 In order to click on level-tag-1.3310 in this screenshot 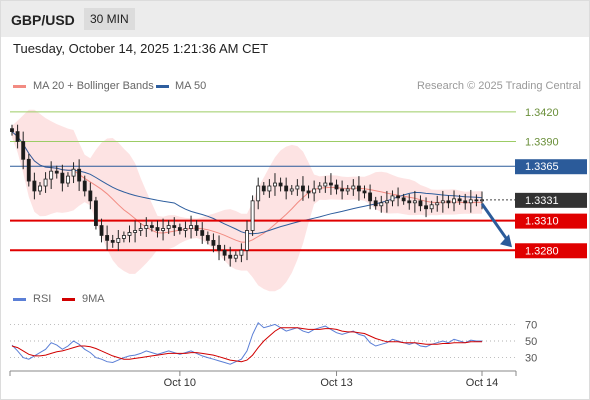, I will do `click(551, 221)`.